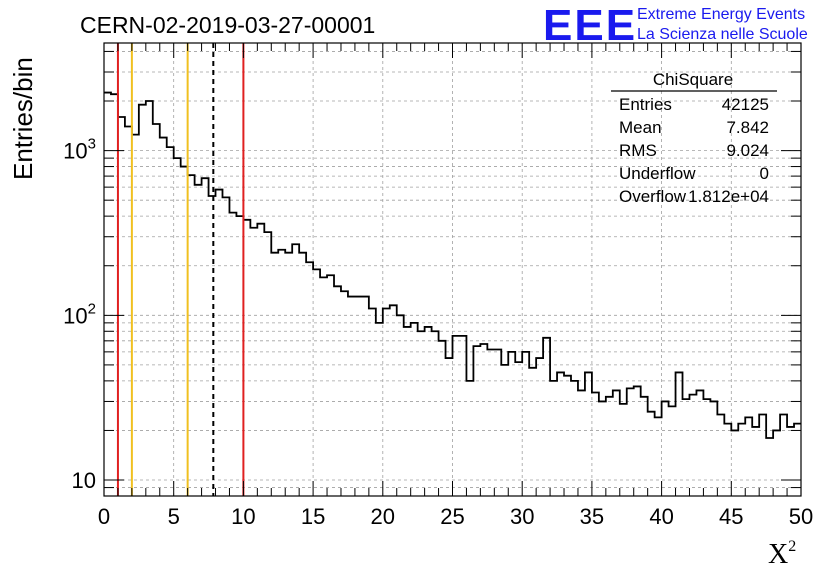 The image size is (836, 572). Describe the element at coordinates (747, 150) in the screenshot. I see `stats-value-rms: 9.024` at that location.